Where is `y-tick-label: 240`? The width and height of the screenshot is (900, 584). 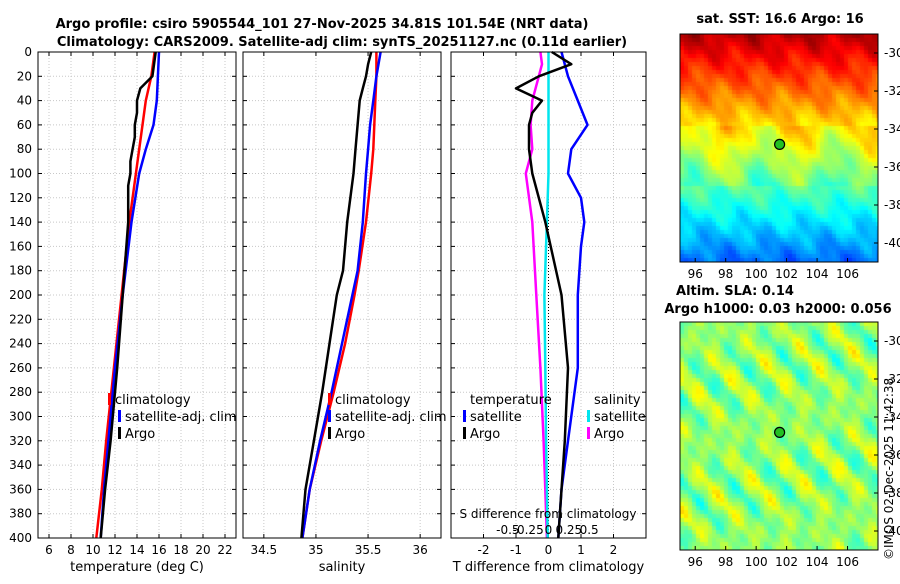
y-tick-label: 240 is located at coordinates (20, 344).